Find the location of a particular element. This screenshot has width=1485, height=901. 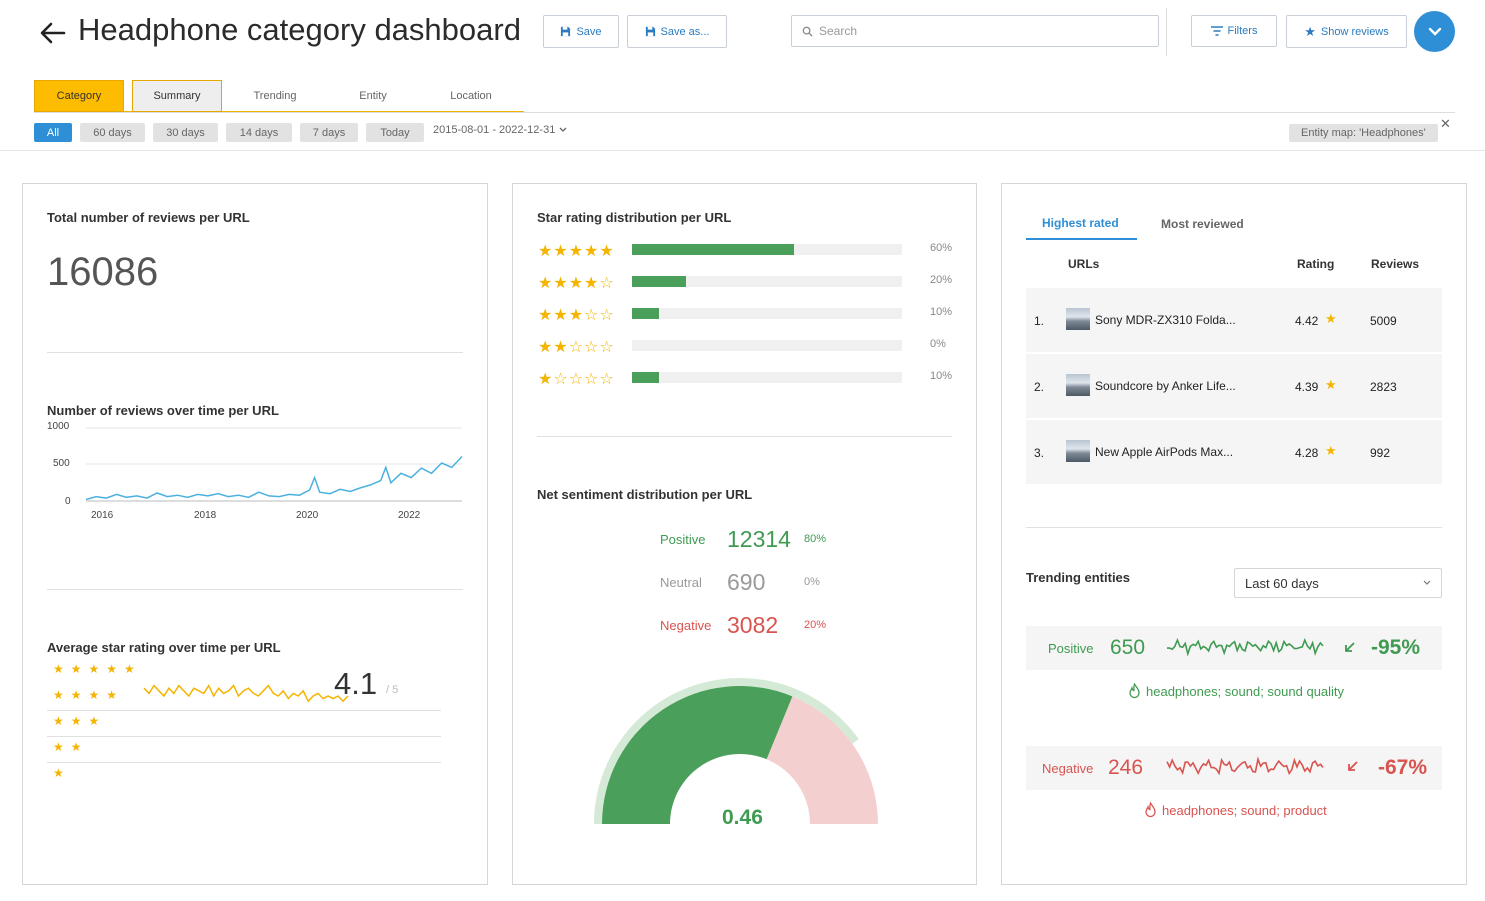

search-box is located at coordinates (975, 31).